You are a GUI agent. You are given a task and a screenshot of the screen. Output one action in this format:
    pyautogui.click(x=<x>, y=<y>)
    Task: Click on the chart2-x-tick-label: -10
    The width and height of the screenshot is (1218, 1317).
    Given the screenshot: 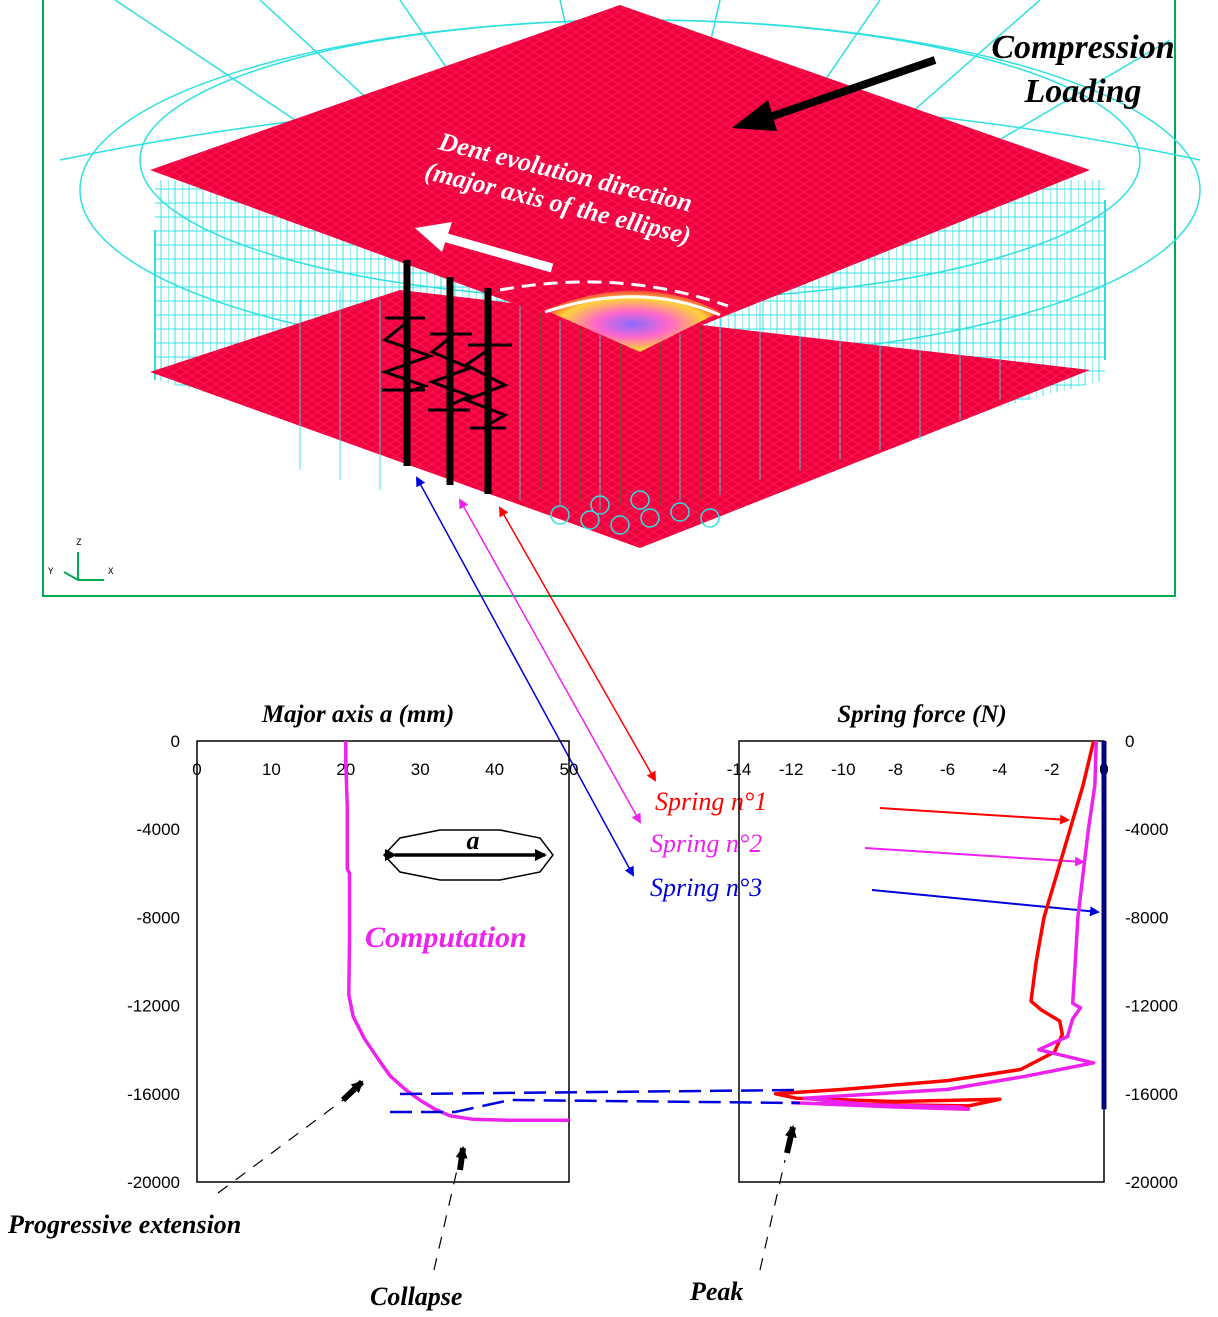 What is the action you would take?
    pyautogui.click(x=843, y=769)
    